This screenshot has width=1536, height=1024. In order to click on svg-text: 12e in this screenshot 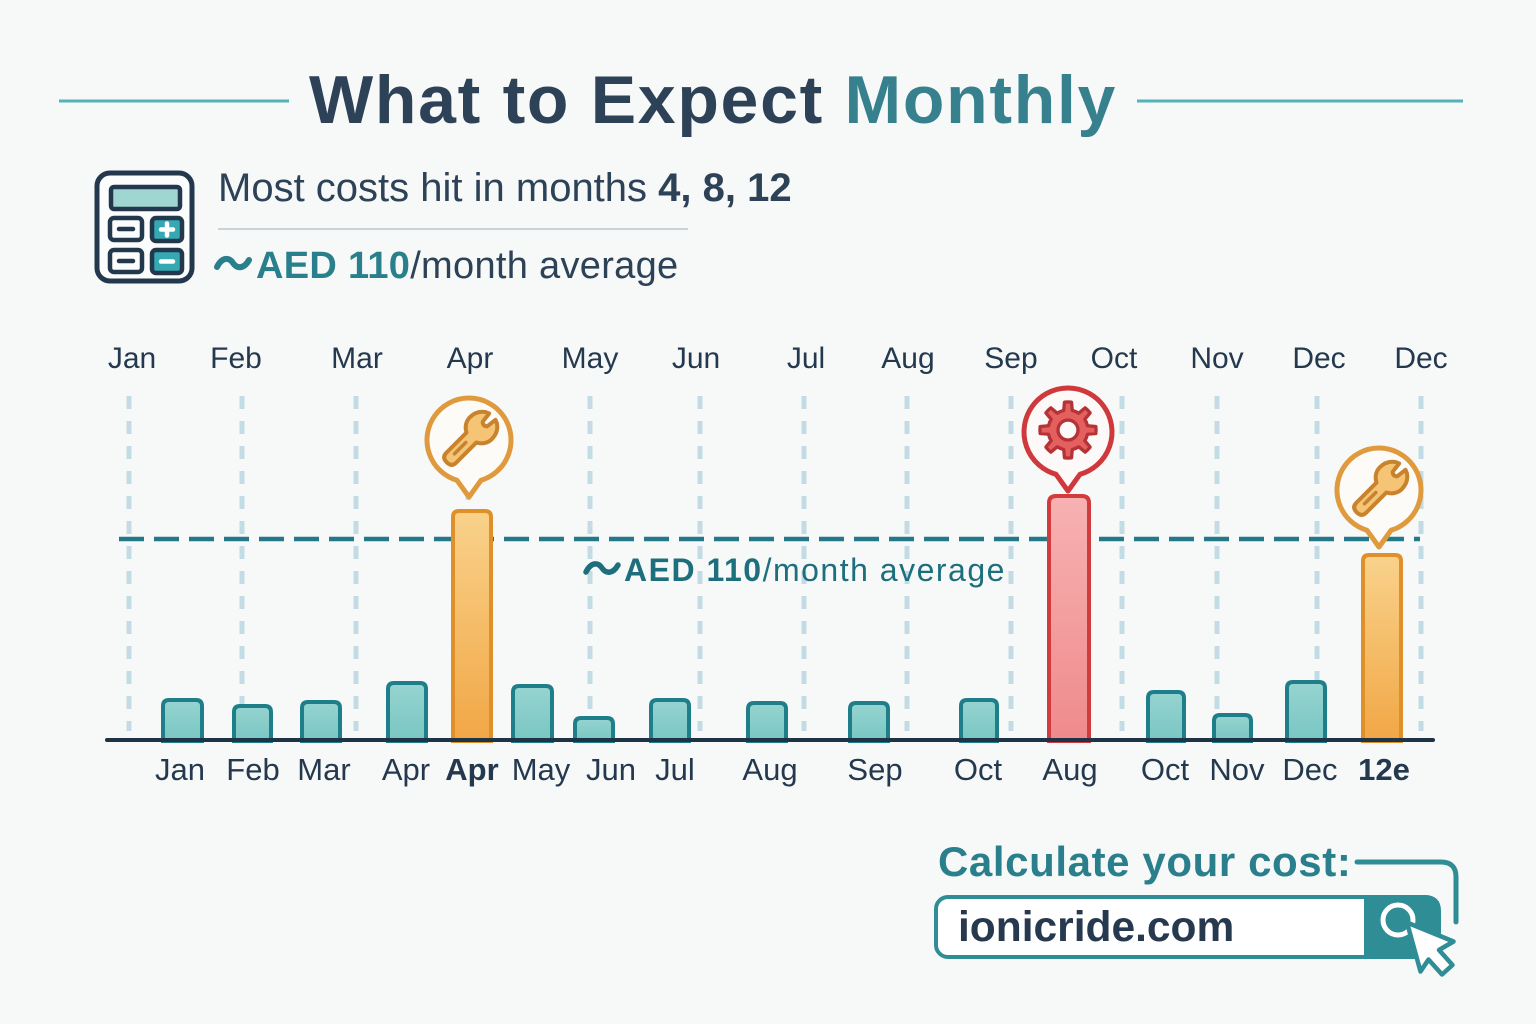, I will do `click(1384, 769)`.